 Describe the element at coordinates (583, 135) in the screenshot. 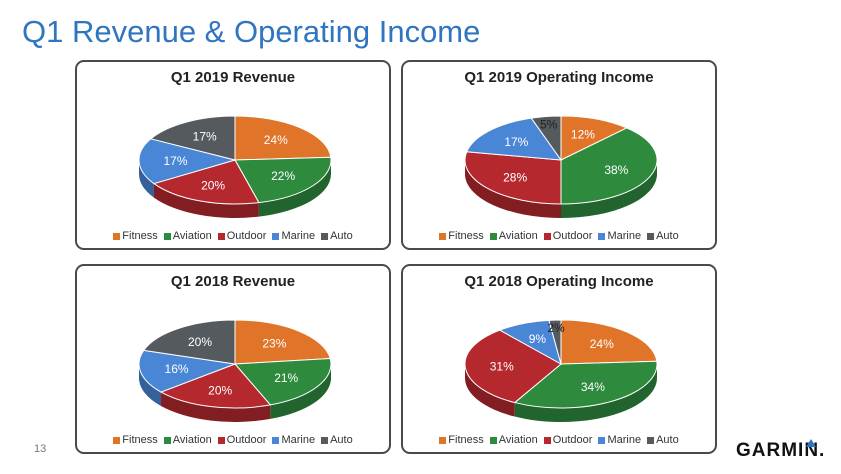

I see `data-label-fitness: 12%` at that location.